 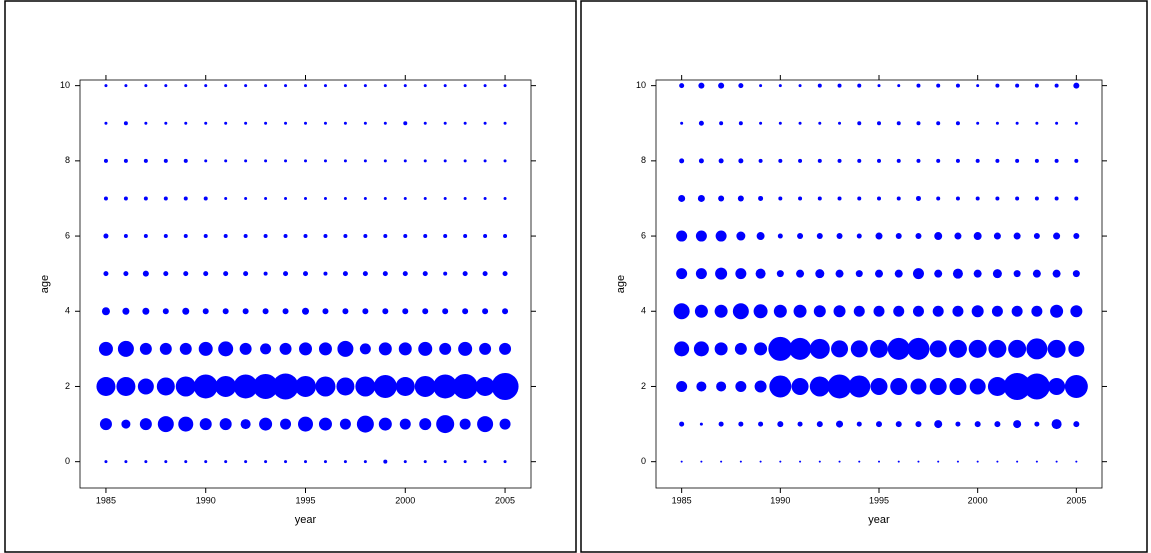 What do you see at coordinates (879, 500) in the screenshot?
I see `x-tick-label: 1995` at bounding box center [879, 500].